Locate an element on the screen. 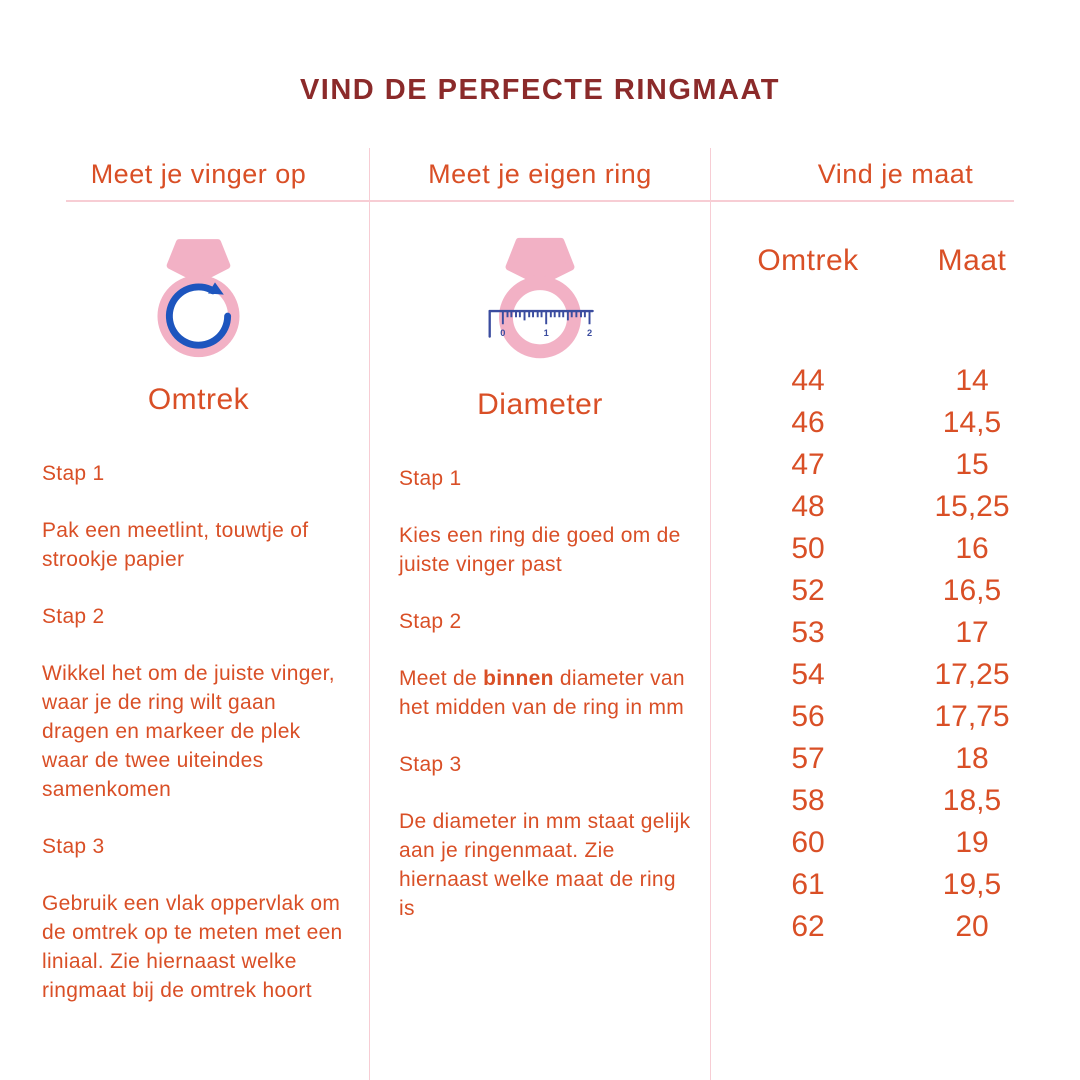  maat-value: 16,5 is located at coordinates (972, 590).